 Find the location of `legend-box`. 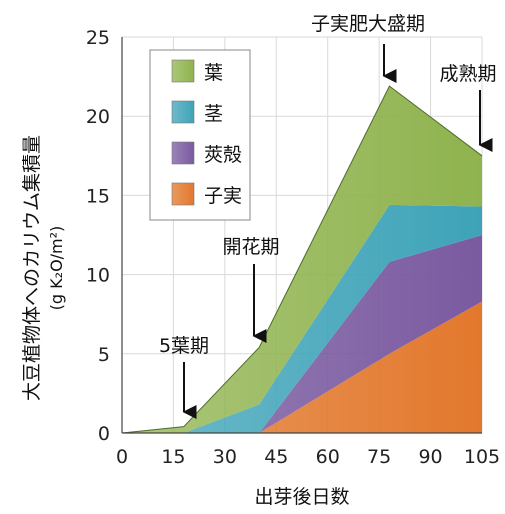

legend-box is located at coordinates (200, 135).